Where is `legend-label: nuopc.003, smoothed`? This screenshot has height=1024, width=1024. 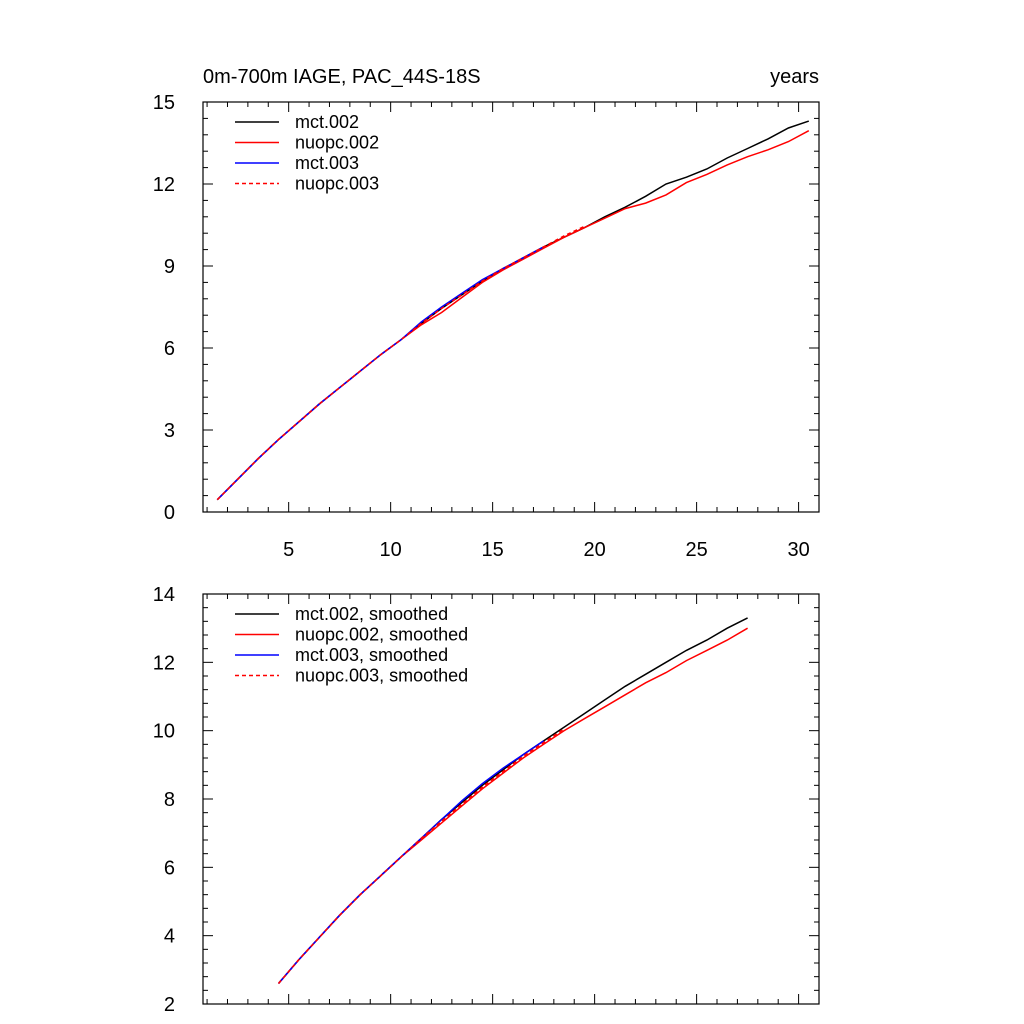
legend-label: nuopc.003, smoothed is located at coordinates (381, 676).